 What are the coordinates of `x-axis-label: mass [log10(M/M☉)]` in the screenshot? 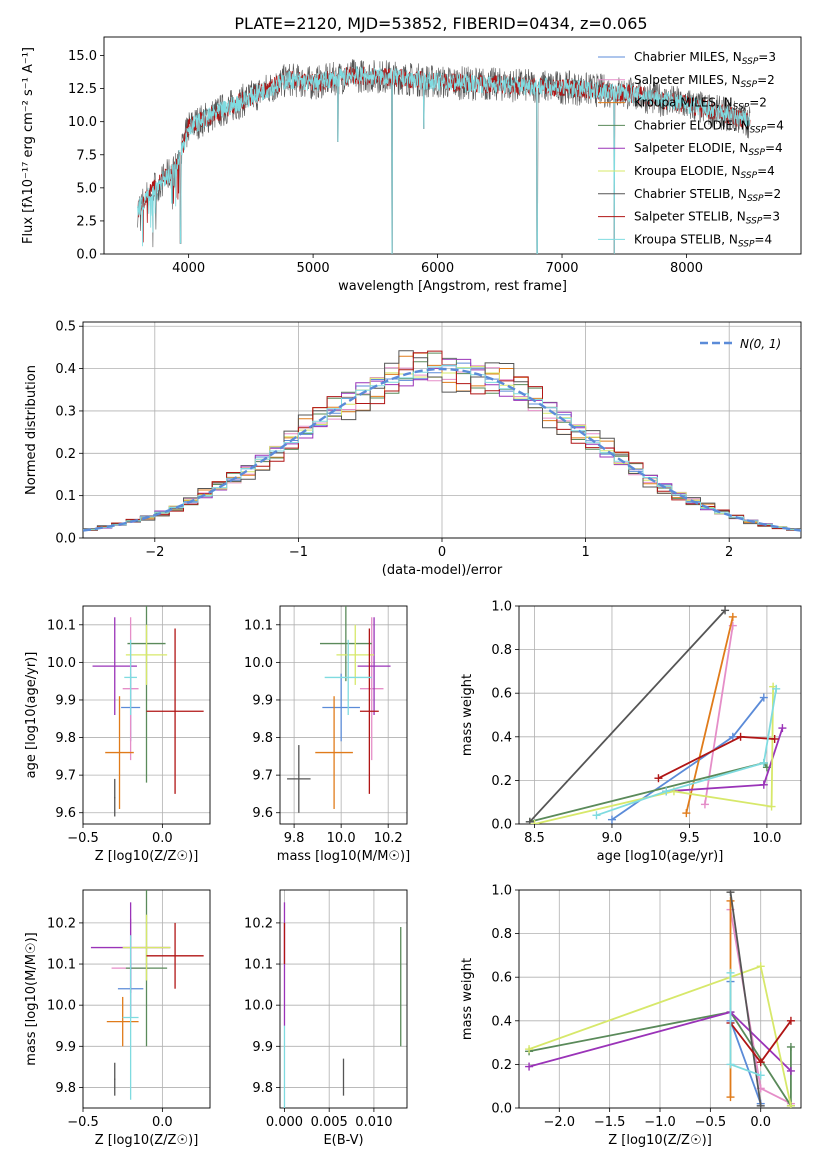 It's located at (343, 856).